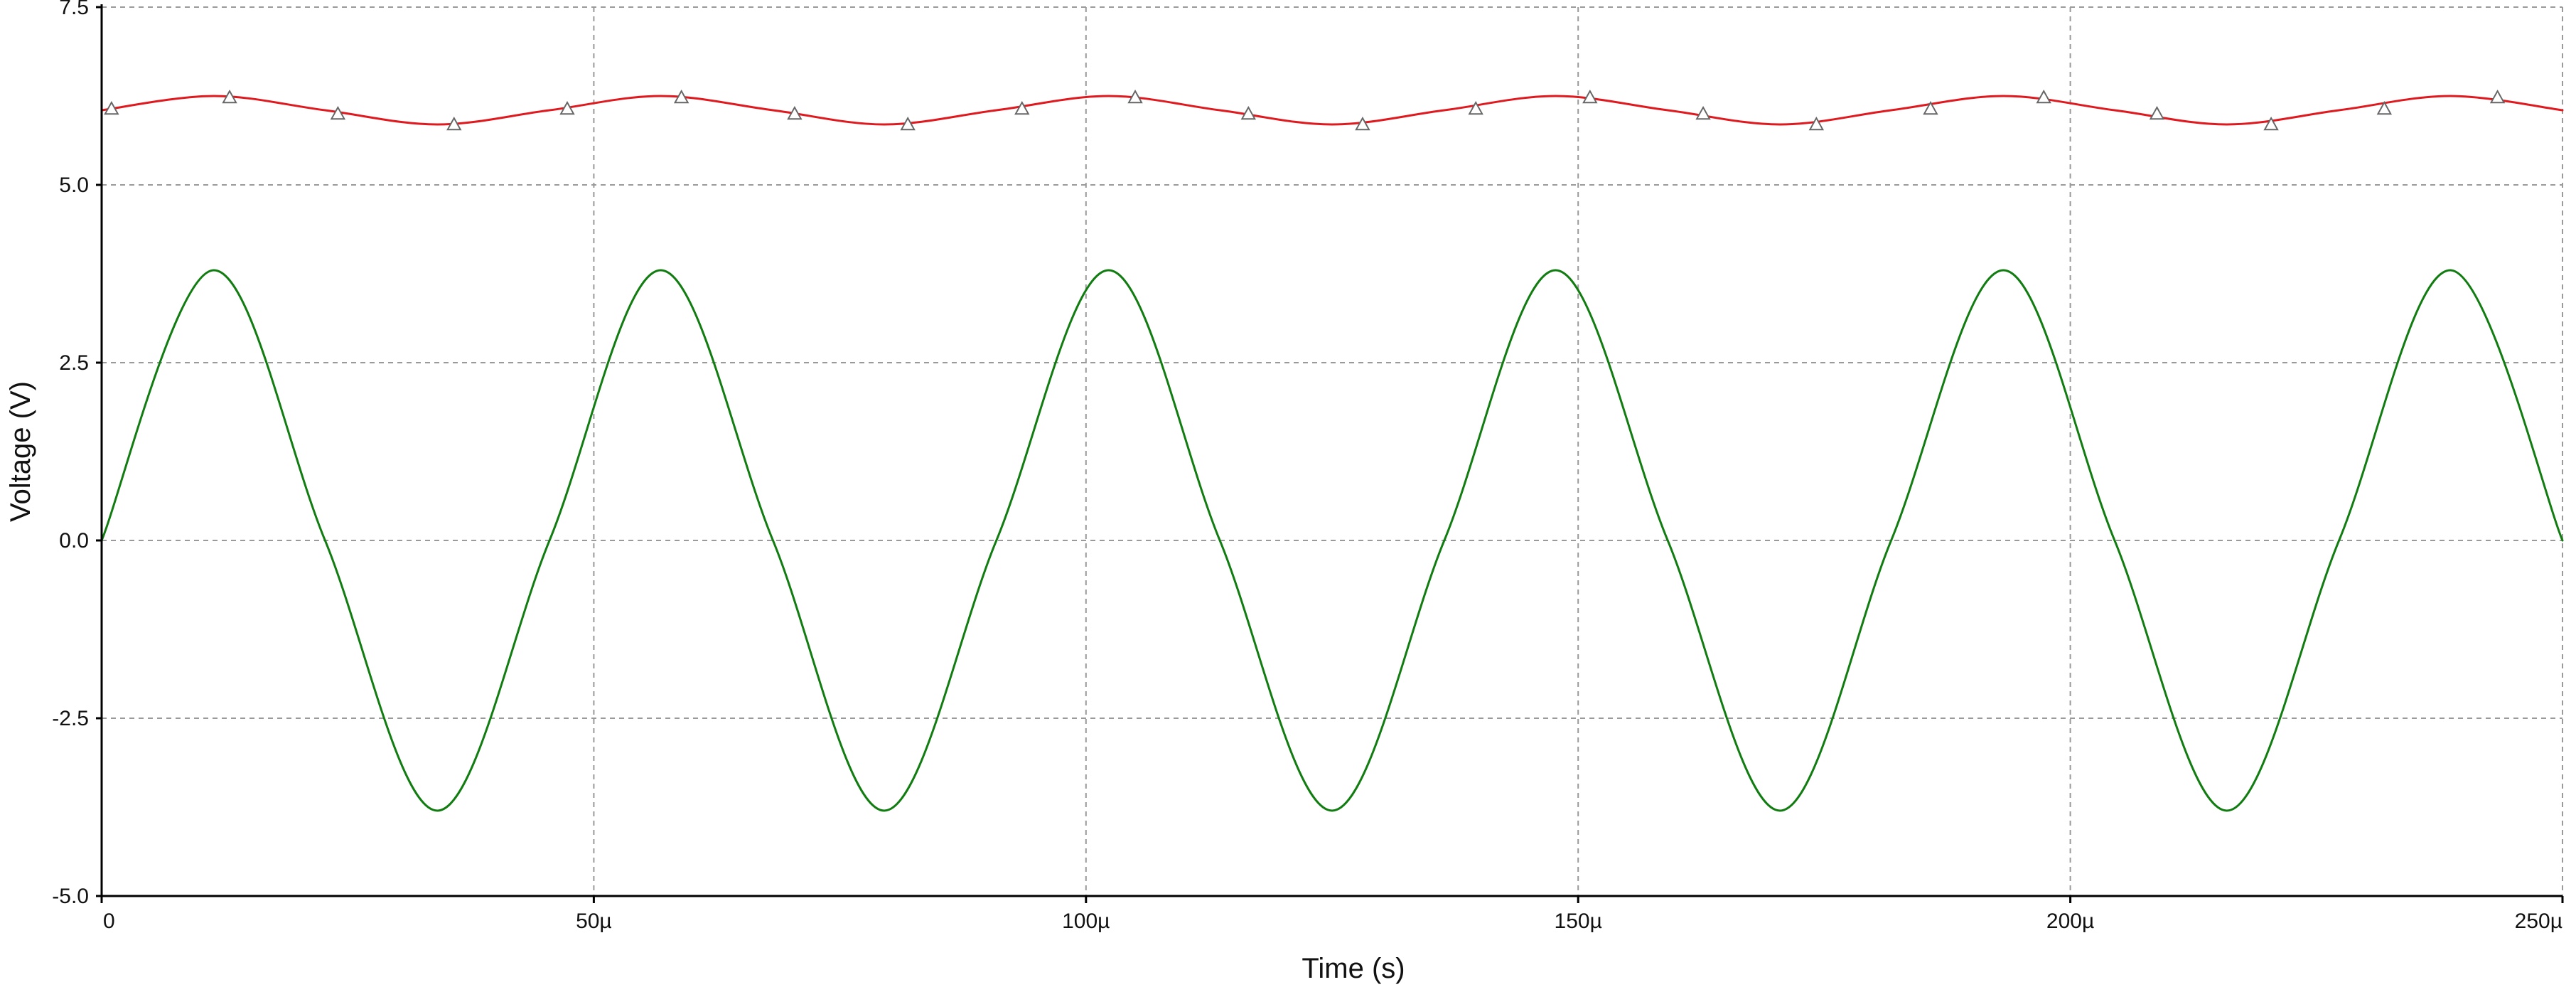  I want to click on y-tick-label: 7.5, so click(74, 9).